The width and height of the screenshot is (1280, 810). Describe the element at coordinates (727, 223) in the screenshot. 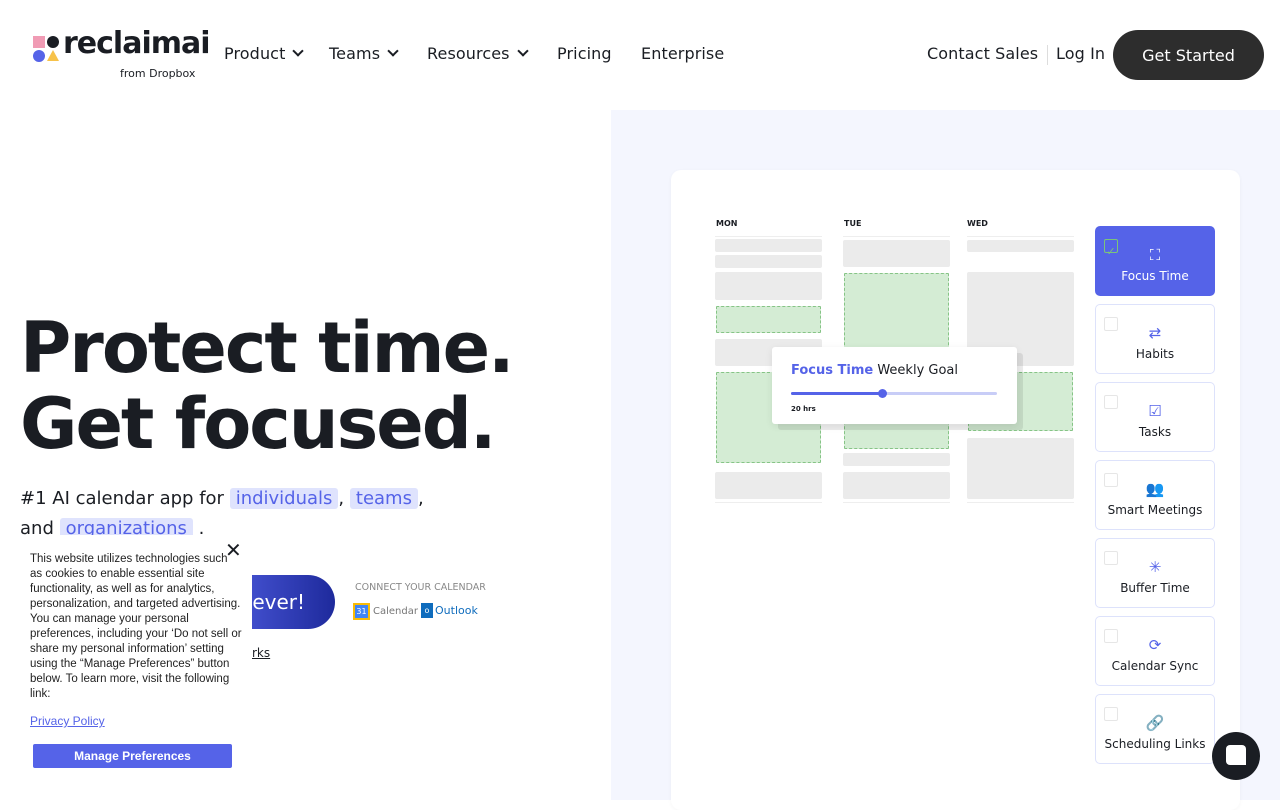

I see `day-mon: MON` at that location.